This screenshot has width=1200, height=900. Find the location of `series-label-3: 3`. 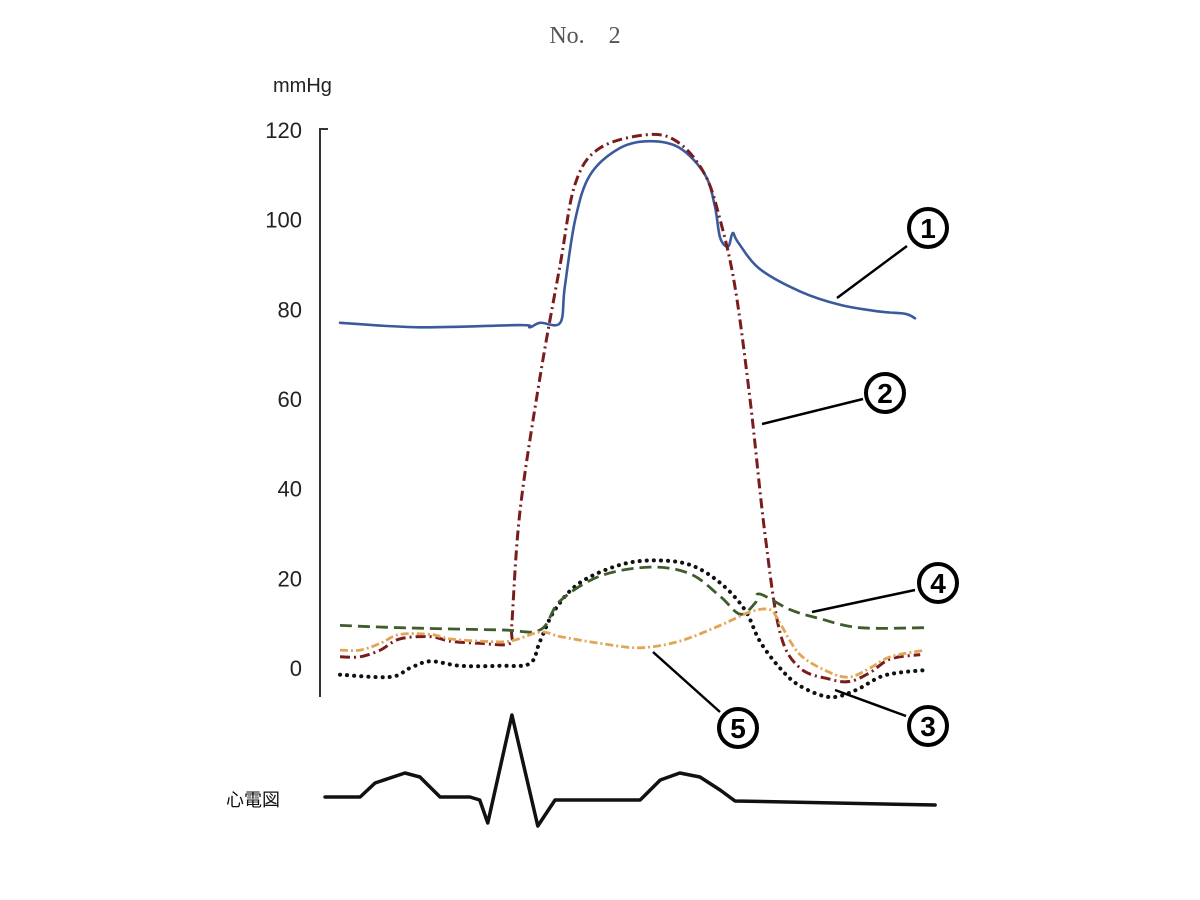

series-label-3: 3 is located at coordinates (928, 726).